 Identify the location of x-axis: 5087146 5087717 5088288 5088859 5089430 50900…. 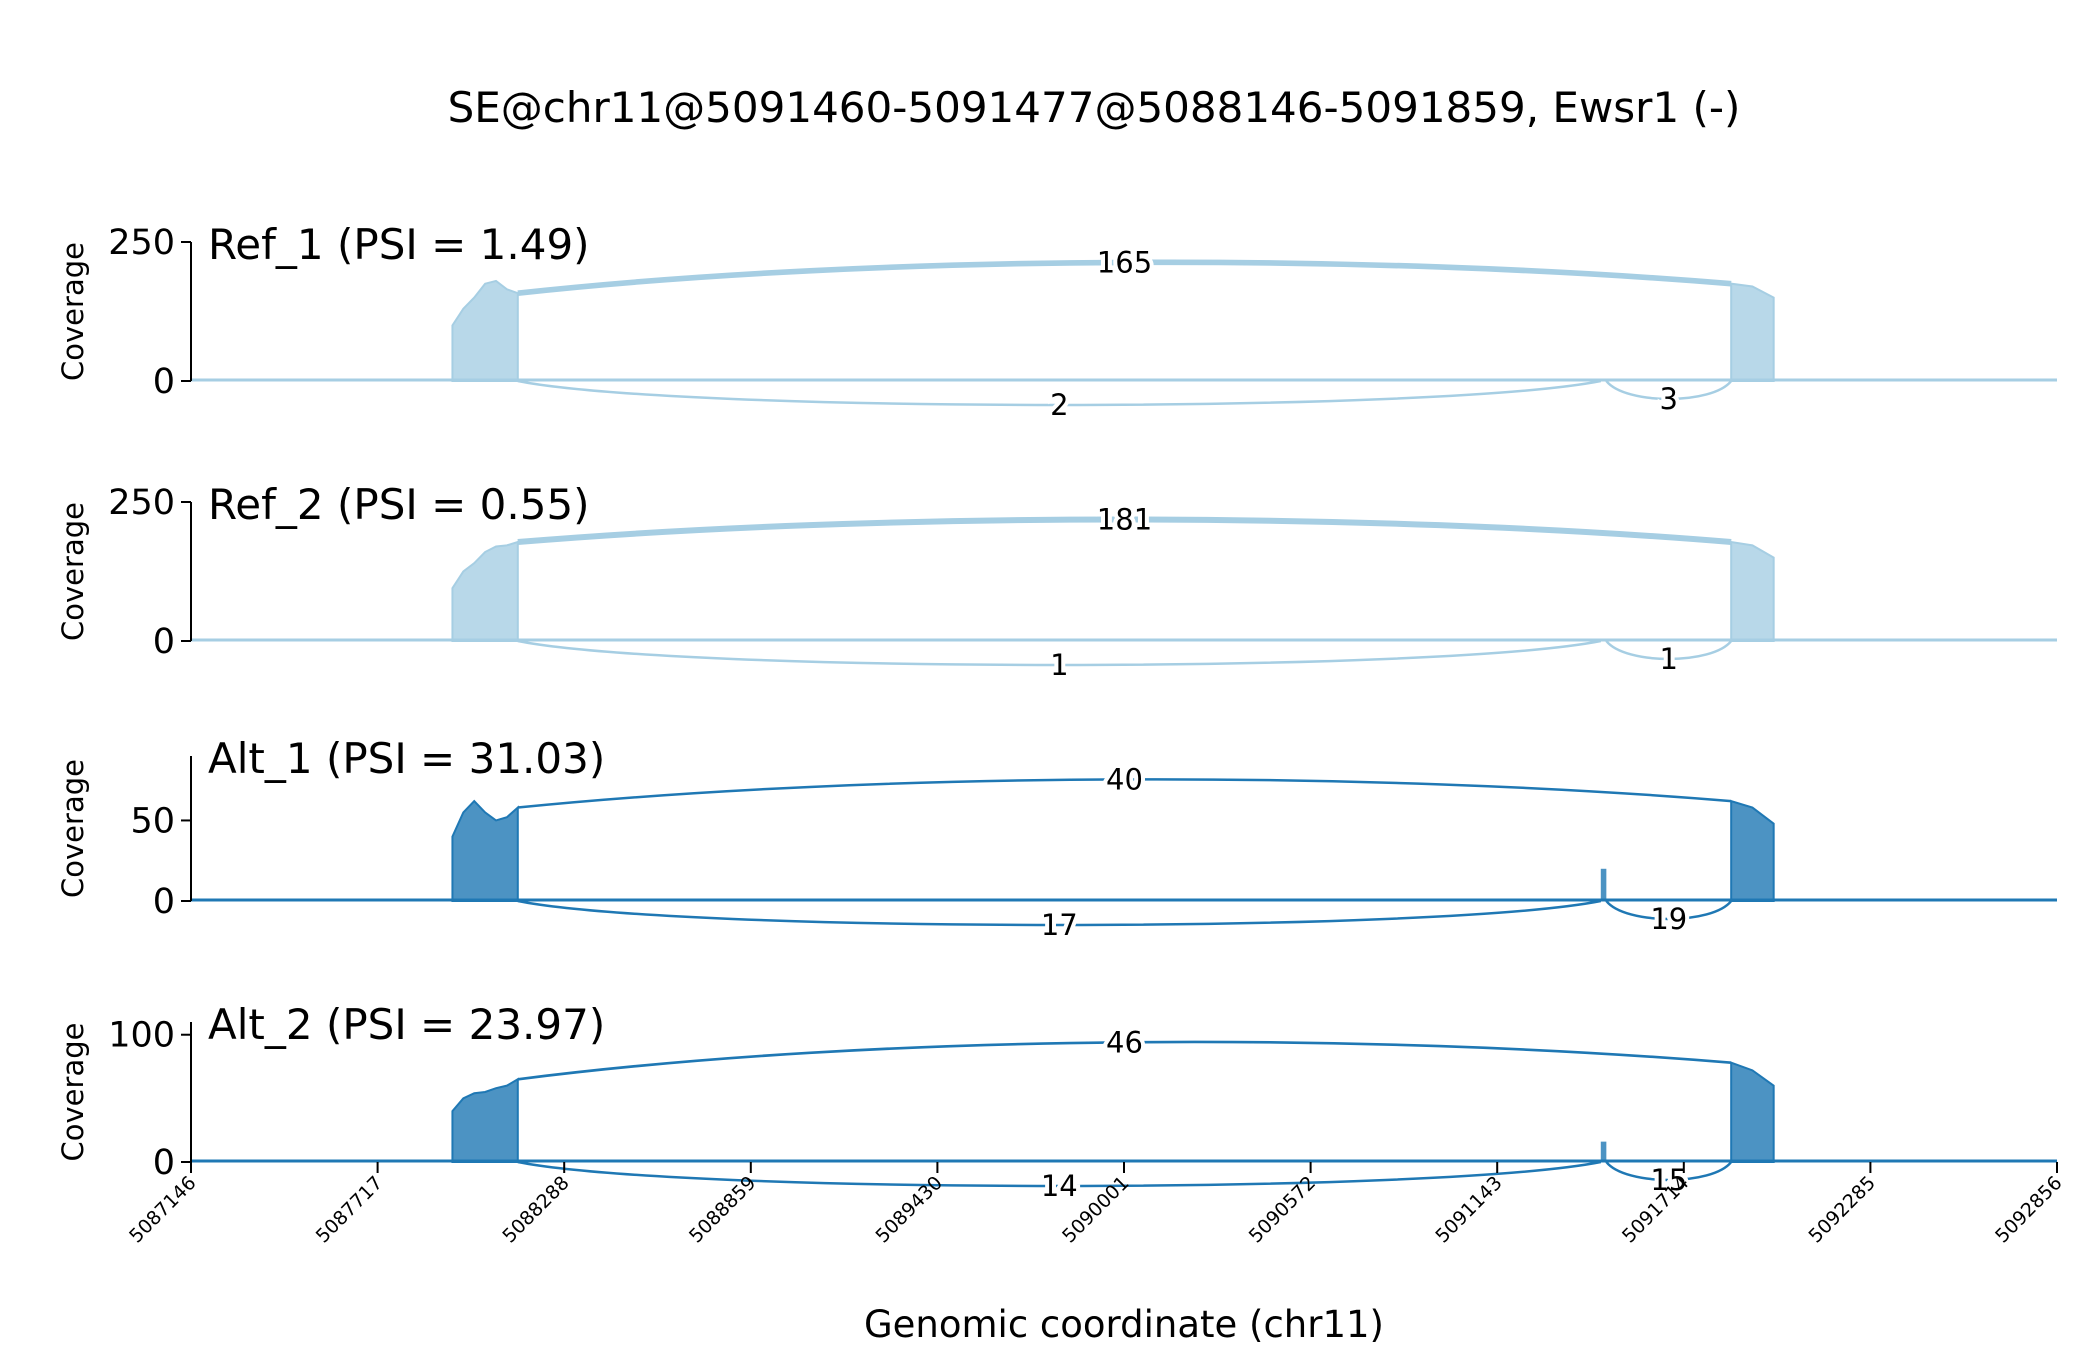
(1096, 1204).